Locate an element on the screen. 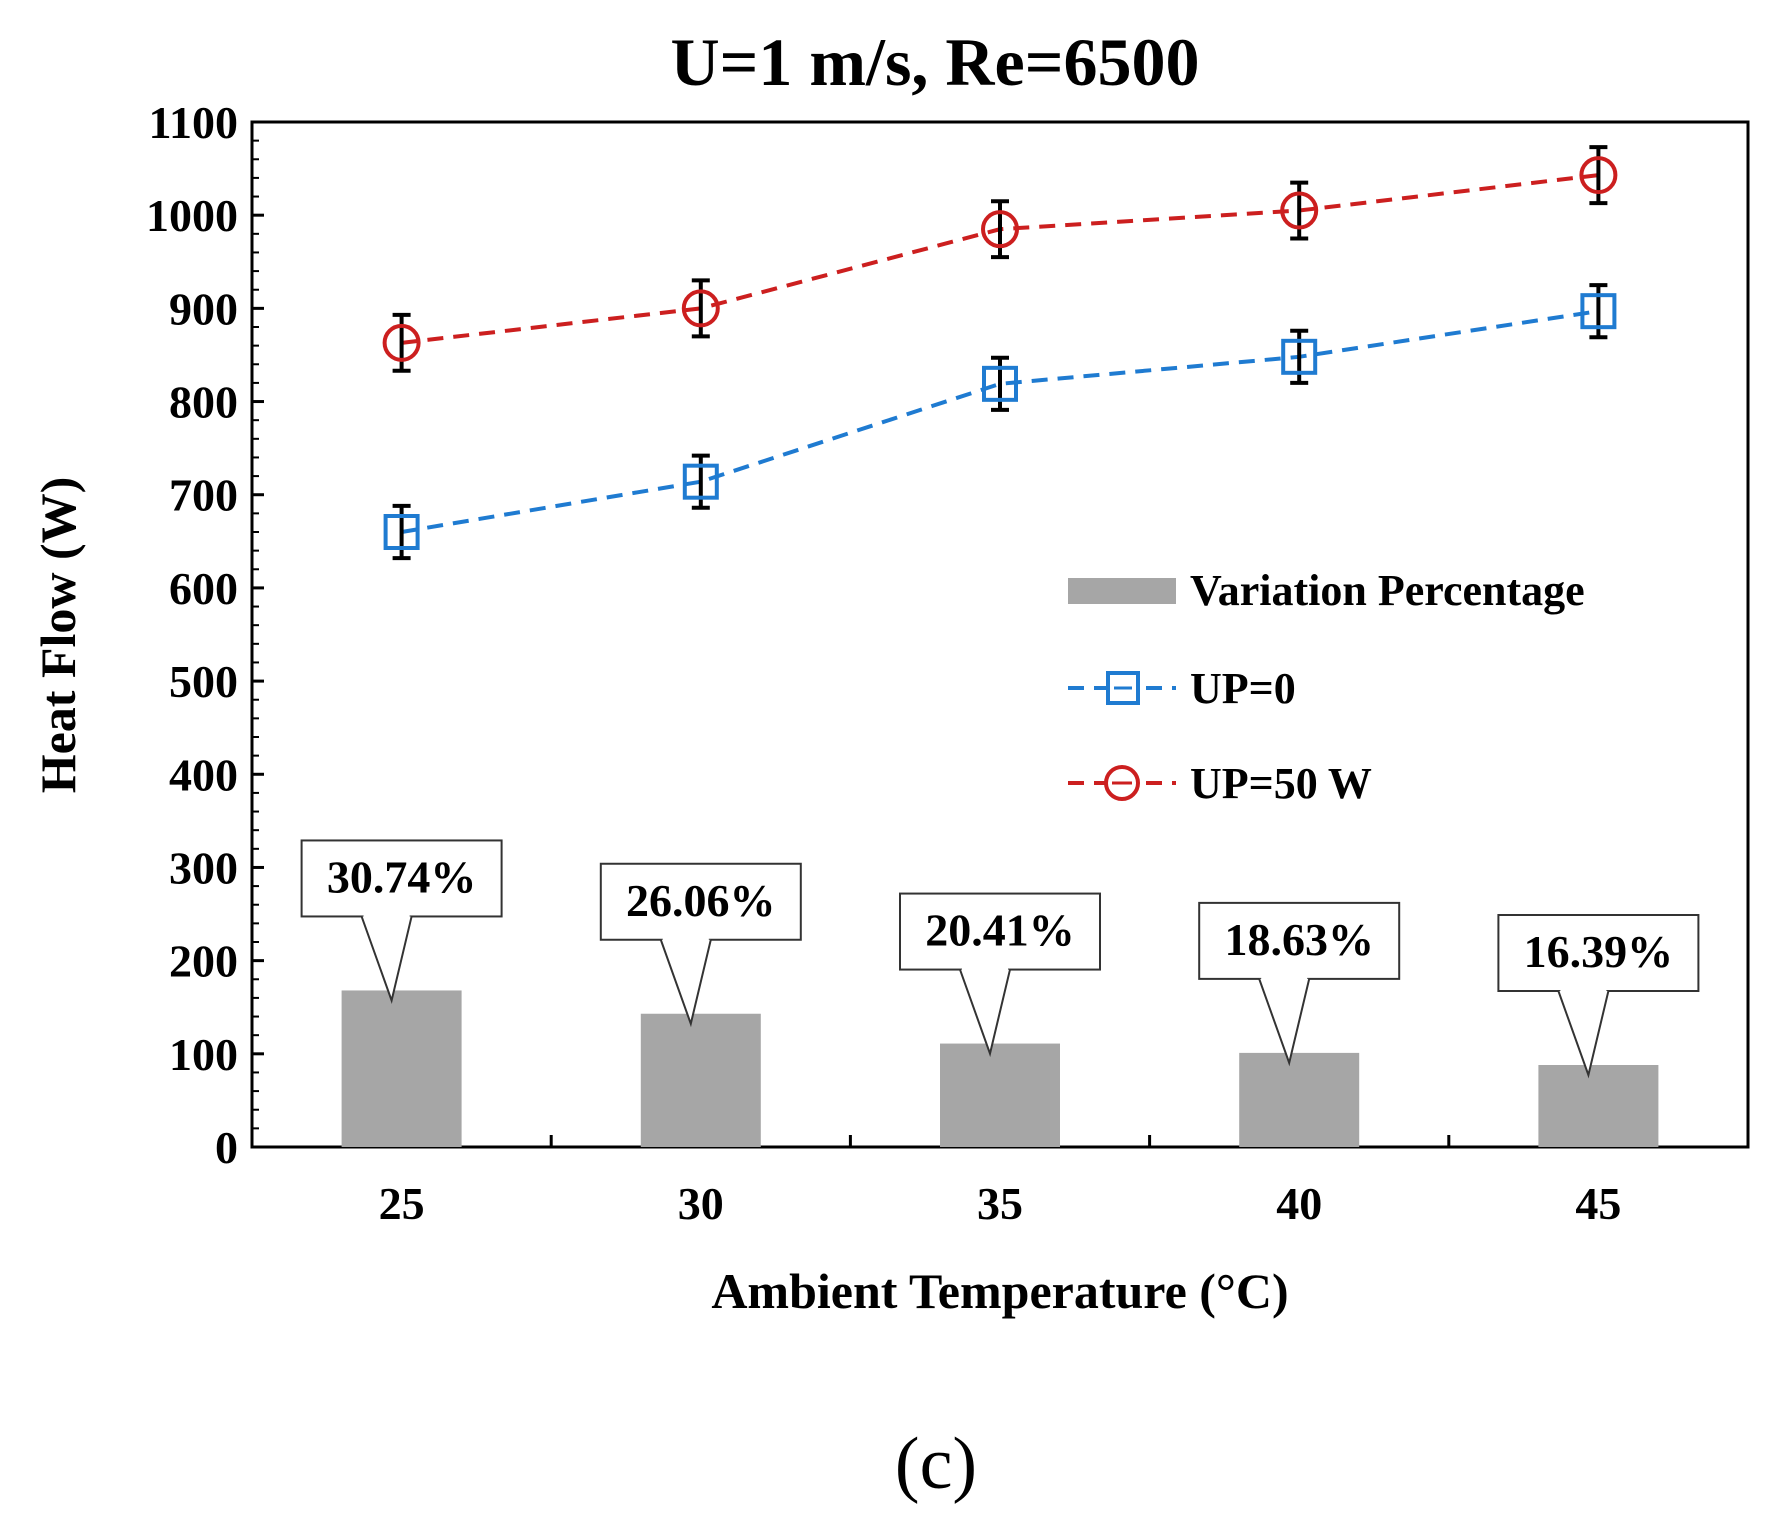 This screenshot has width=1776, height=1523. bar-series is located at coordinates (1000, 1068).